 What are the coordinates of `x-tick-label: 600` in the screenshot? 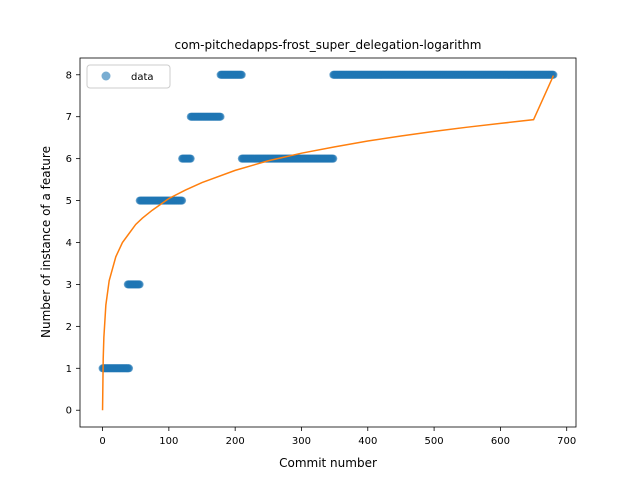 It's located at (500, 441).